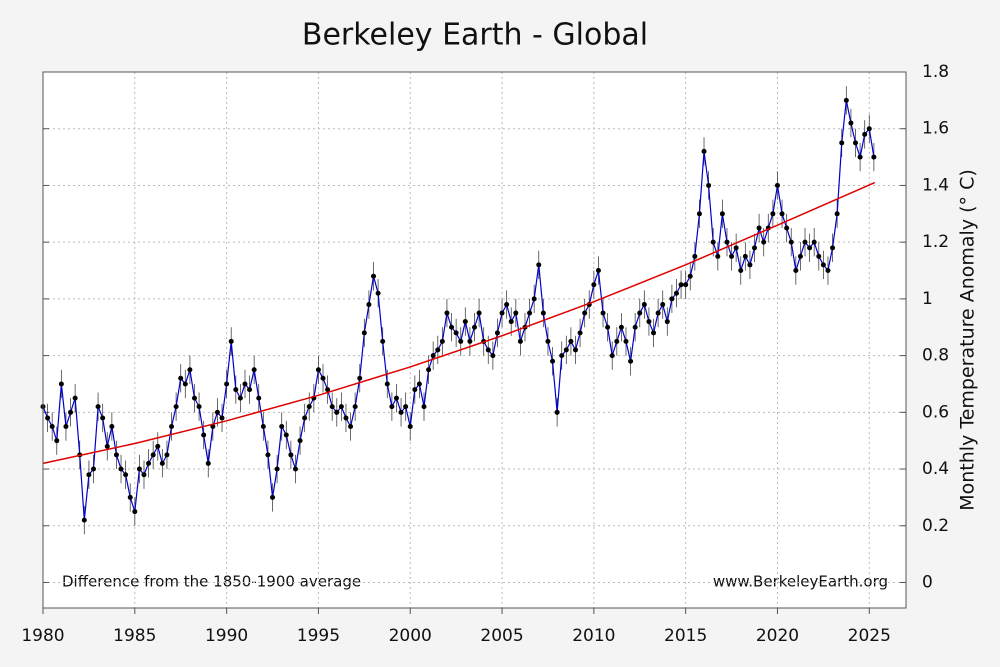 This screenshot has height=667, width=1000. I want to click on y-tick-label: 0, so click(927, 582).